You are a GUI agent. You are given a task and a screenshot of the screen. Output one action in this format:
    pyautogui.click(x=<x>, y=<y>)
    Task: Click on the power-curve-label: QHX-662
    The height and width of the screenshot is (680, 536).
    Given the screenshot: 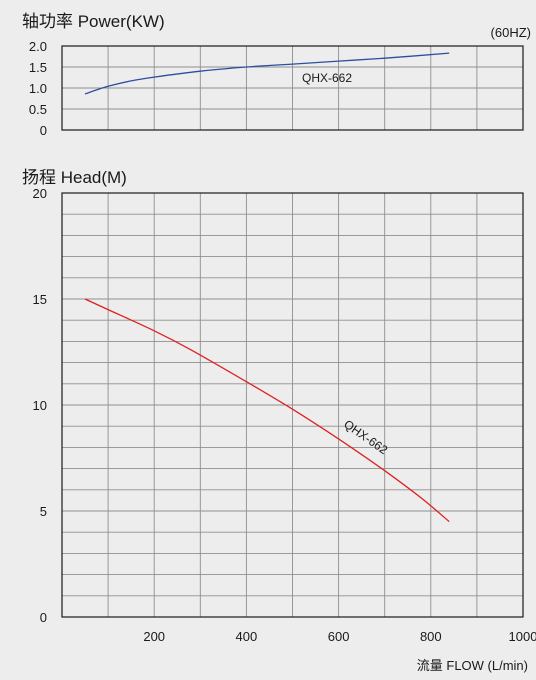 What is the action you would take?
    pyautogui.click(x=327, y=78)
    